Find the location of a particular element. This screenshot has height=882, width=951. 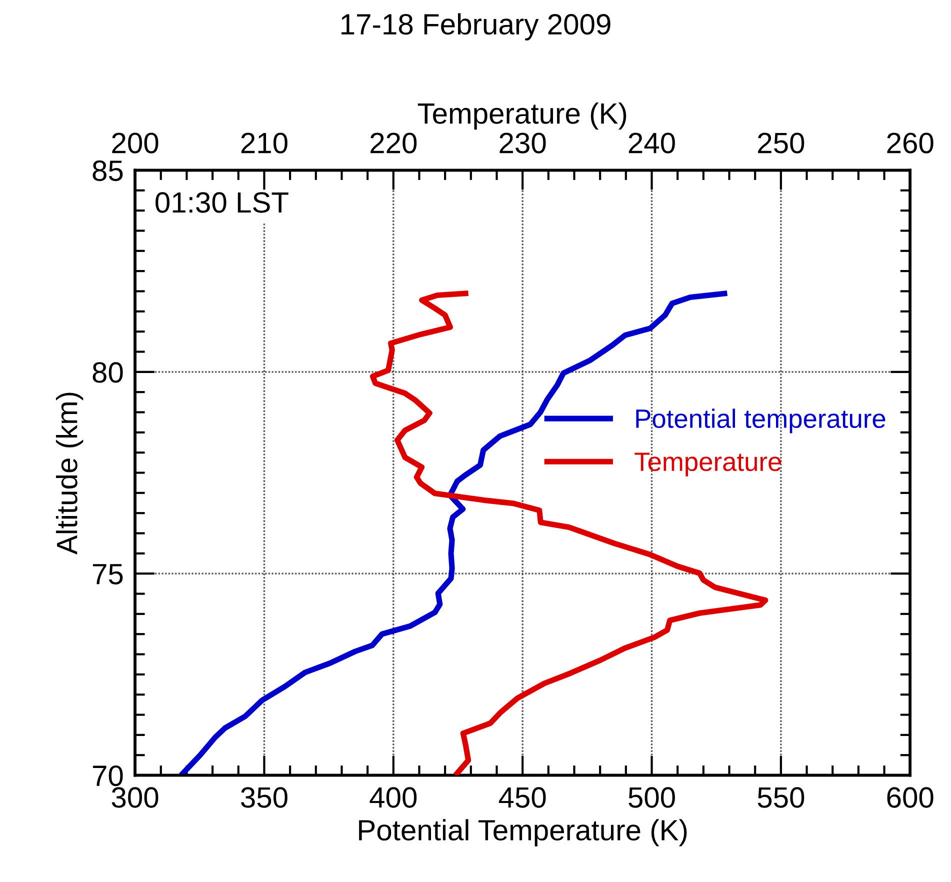

x2-tick-label: 200 is located at coordinates (135, 143).